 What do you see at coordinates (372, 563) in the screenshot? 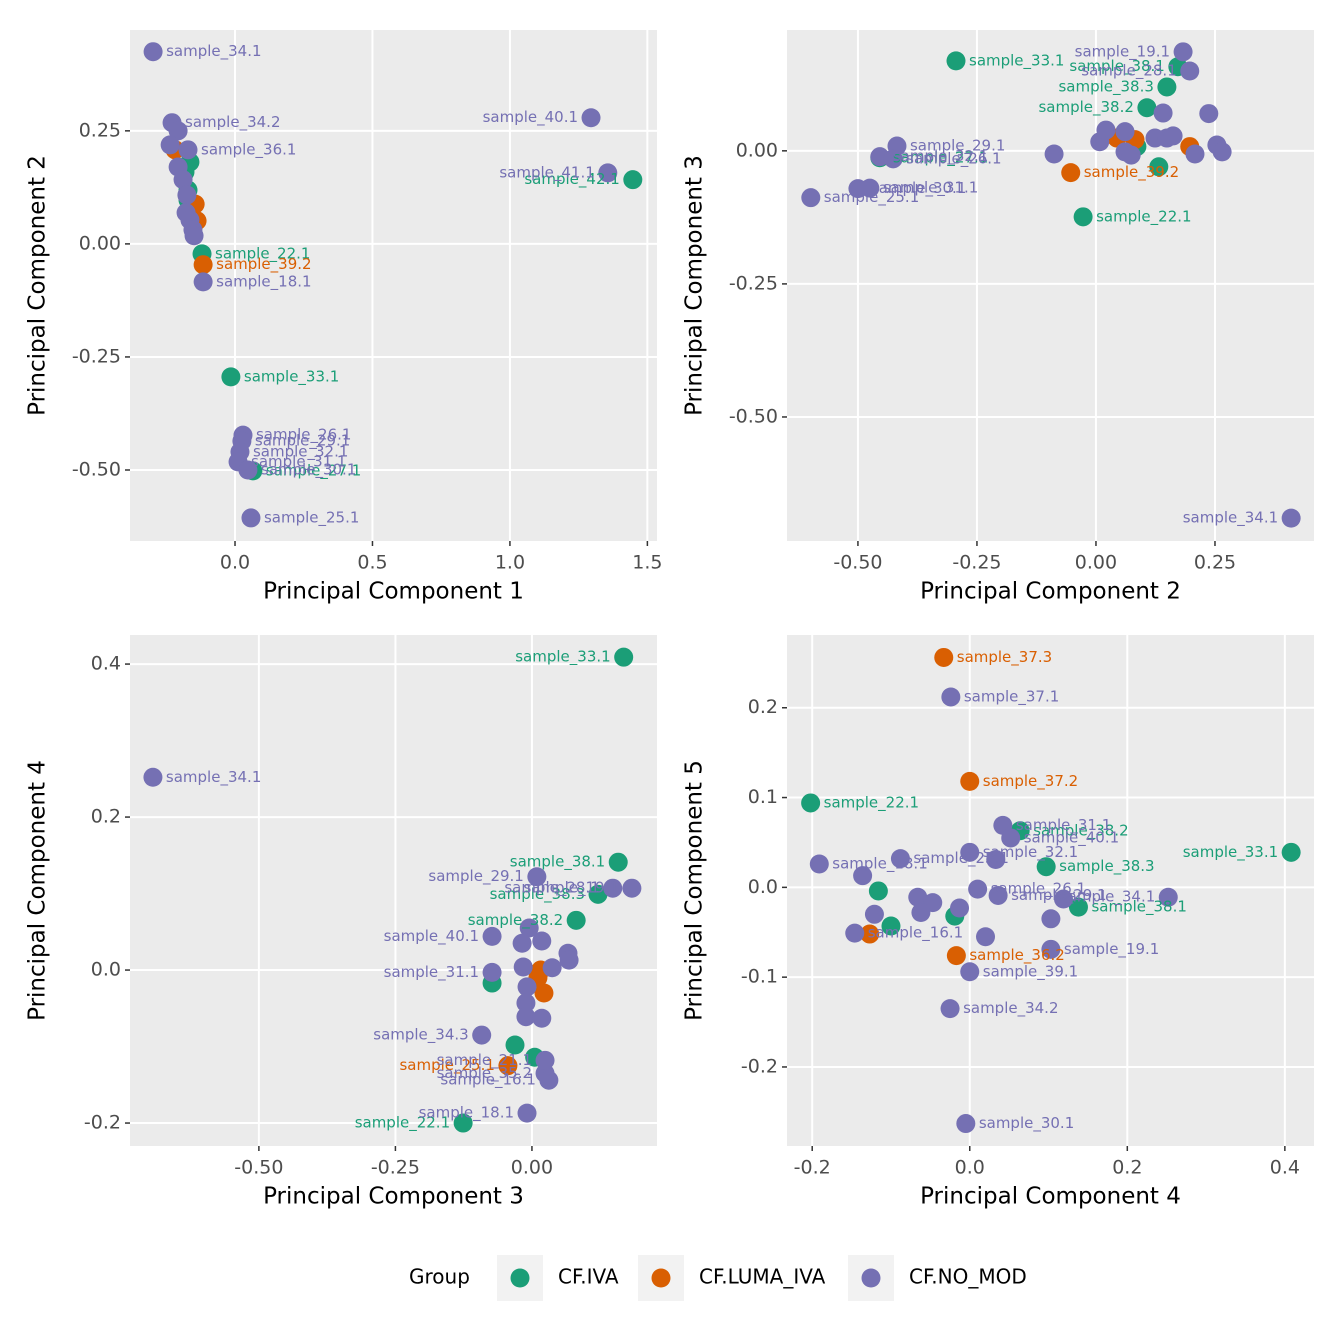
I see `x-tick-label: 0.5` at bounding box center [372, 563].